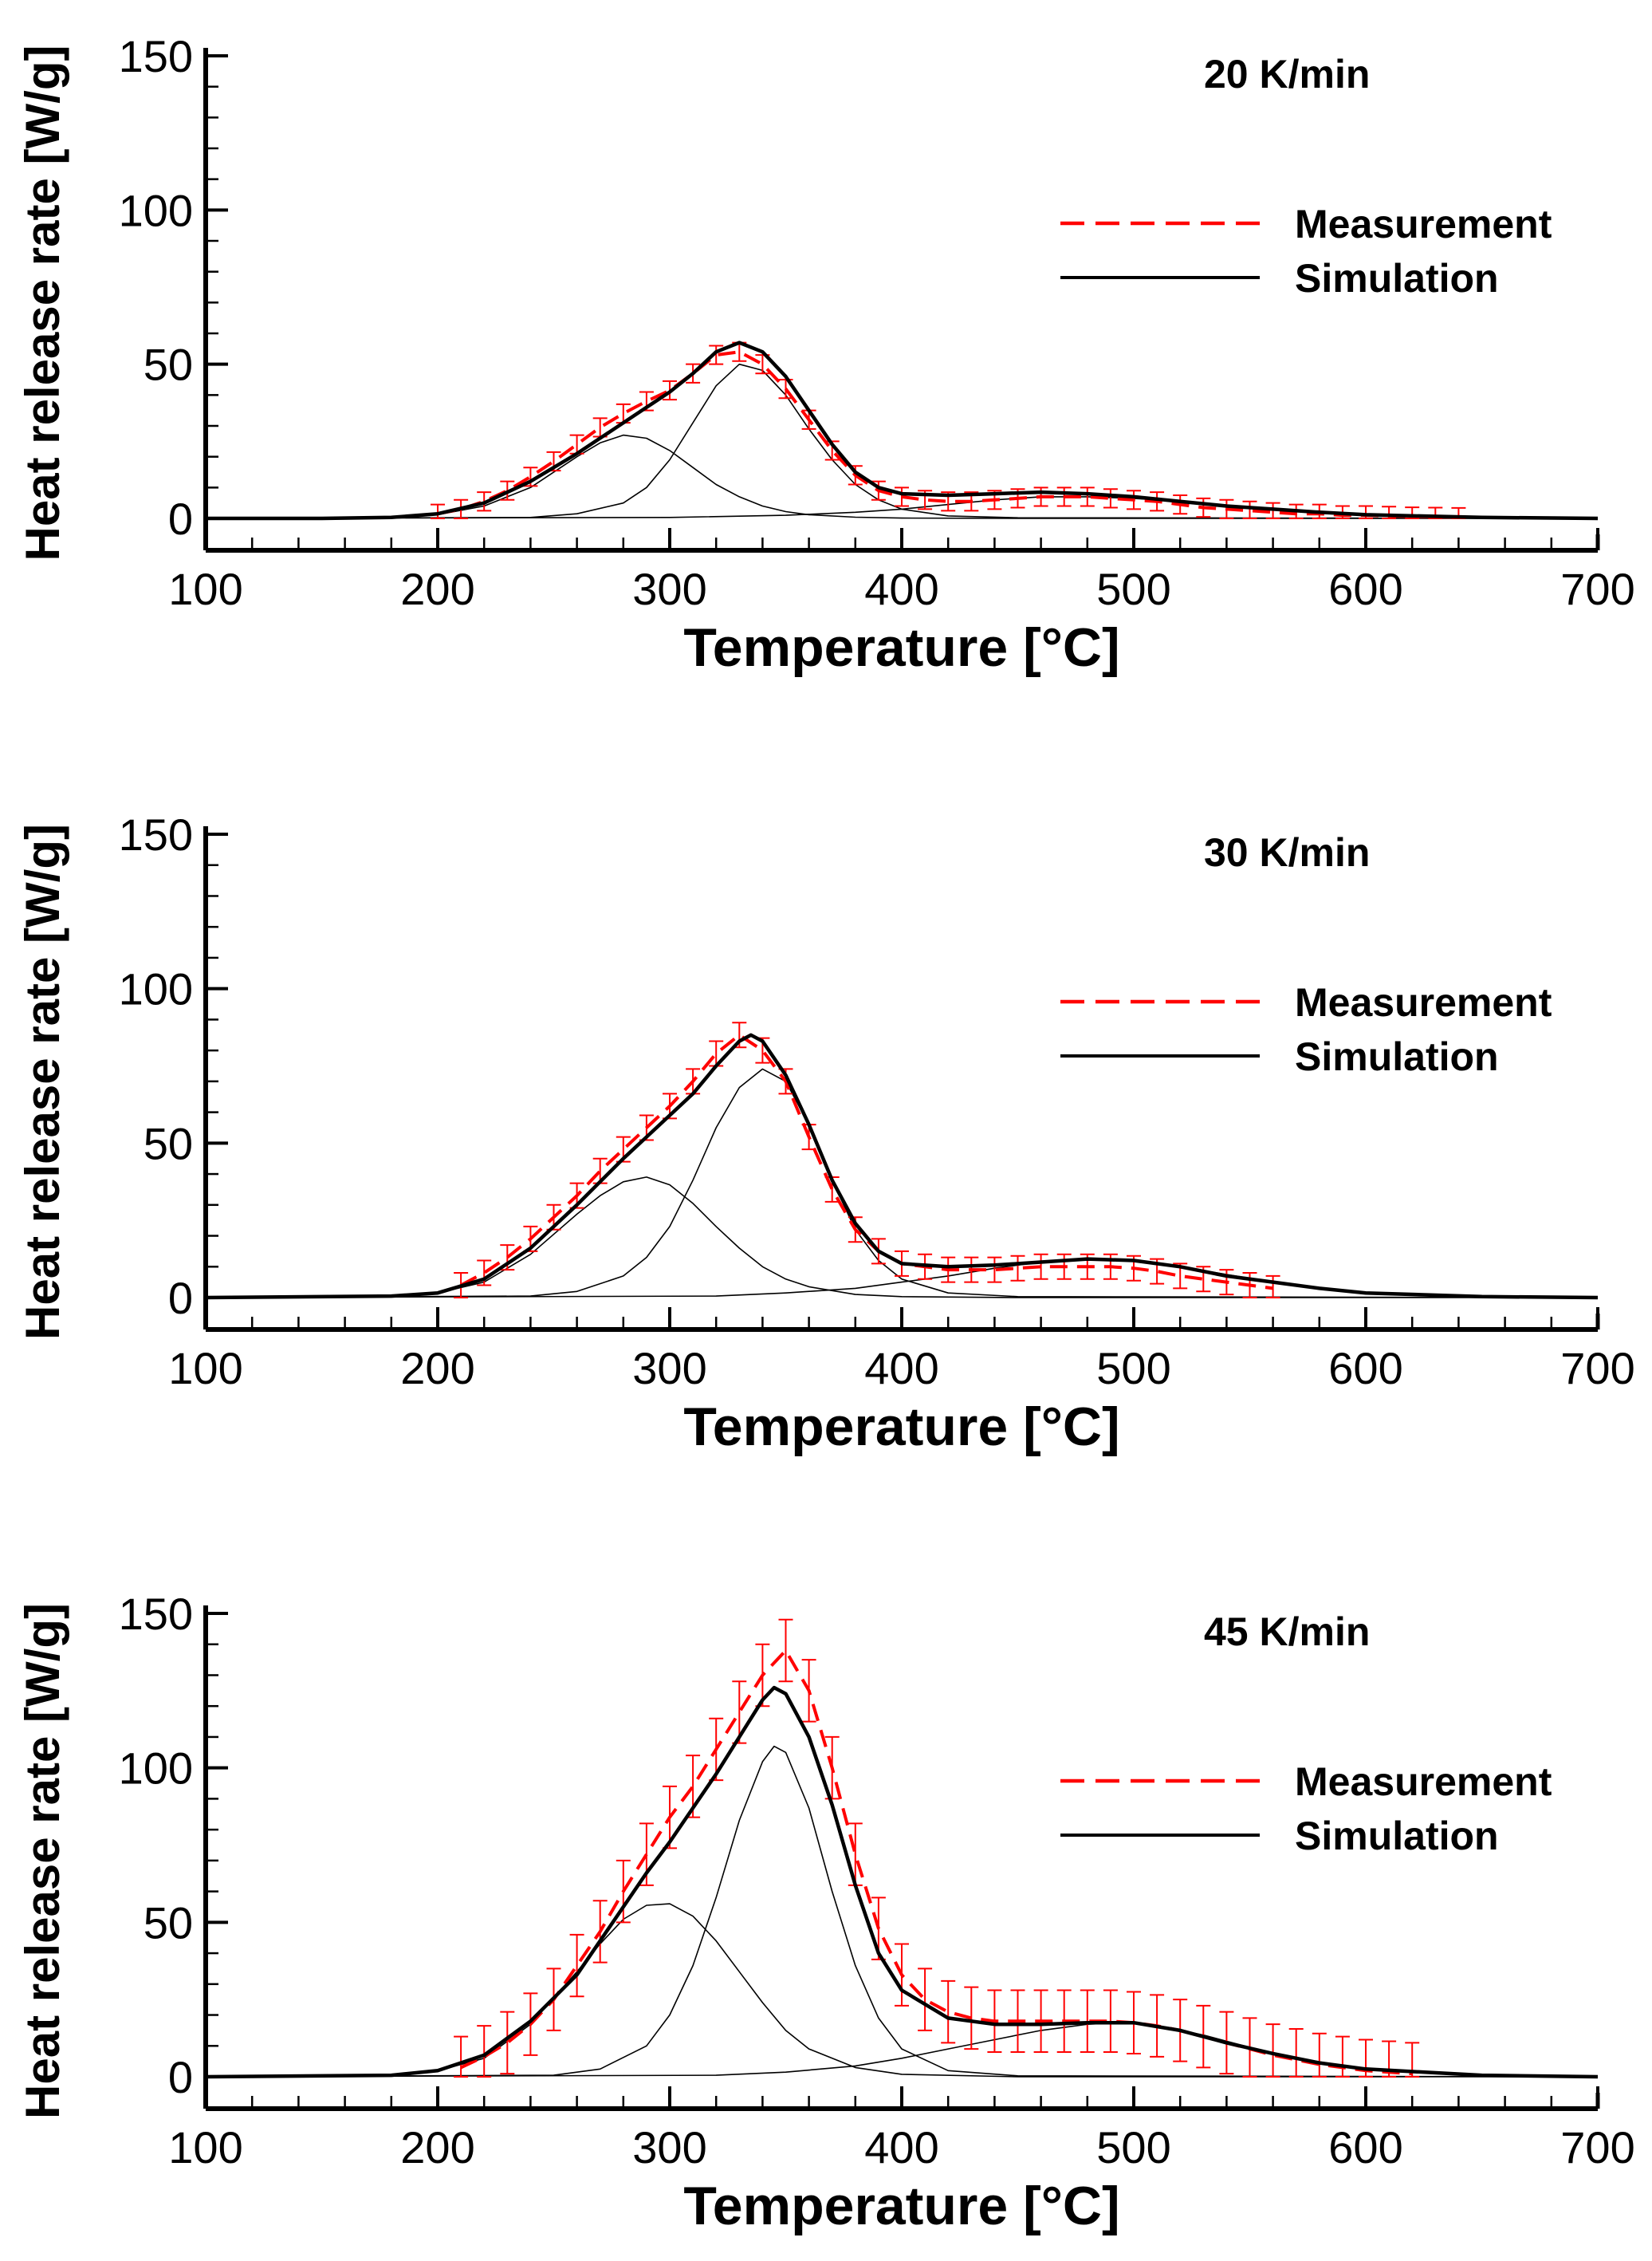 The height and width of the screenshot is (2261, 1652). What do you see at coordinates (1287, 74) in the screenshot?
I see `heating-rate-annotation: 20 K/min` at bounding box center [1287, 74].